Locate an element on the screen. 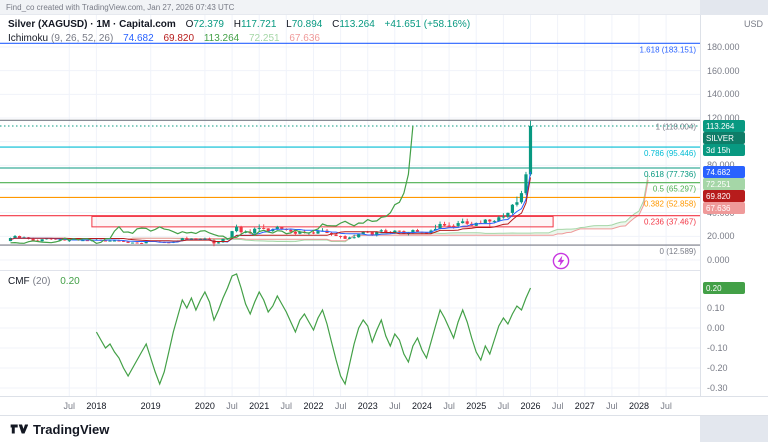  ichimoku-value-kijun: 69.820 is located at coordinates (179, 38).